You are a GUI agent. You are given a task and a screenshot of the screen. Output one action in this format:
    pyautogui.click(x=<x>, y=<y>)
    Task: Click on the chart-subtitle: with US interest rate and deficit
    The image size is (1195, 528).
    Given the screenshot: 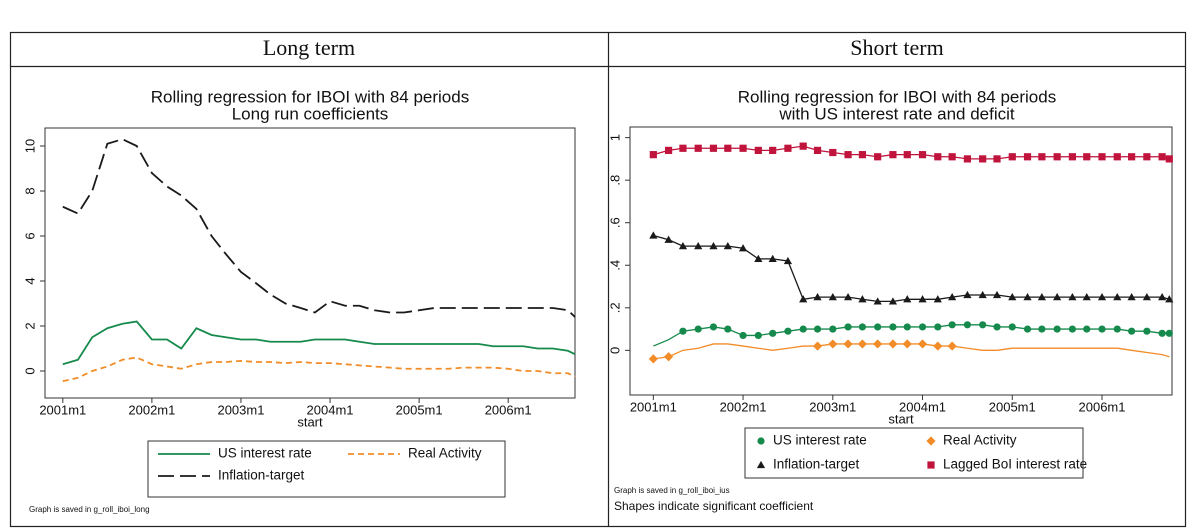 What is the action you would take?
    pyautogui.click(x=896, y=113)
    